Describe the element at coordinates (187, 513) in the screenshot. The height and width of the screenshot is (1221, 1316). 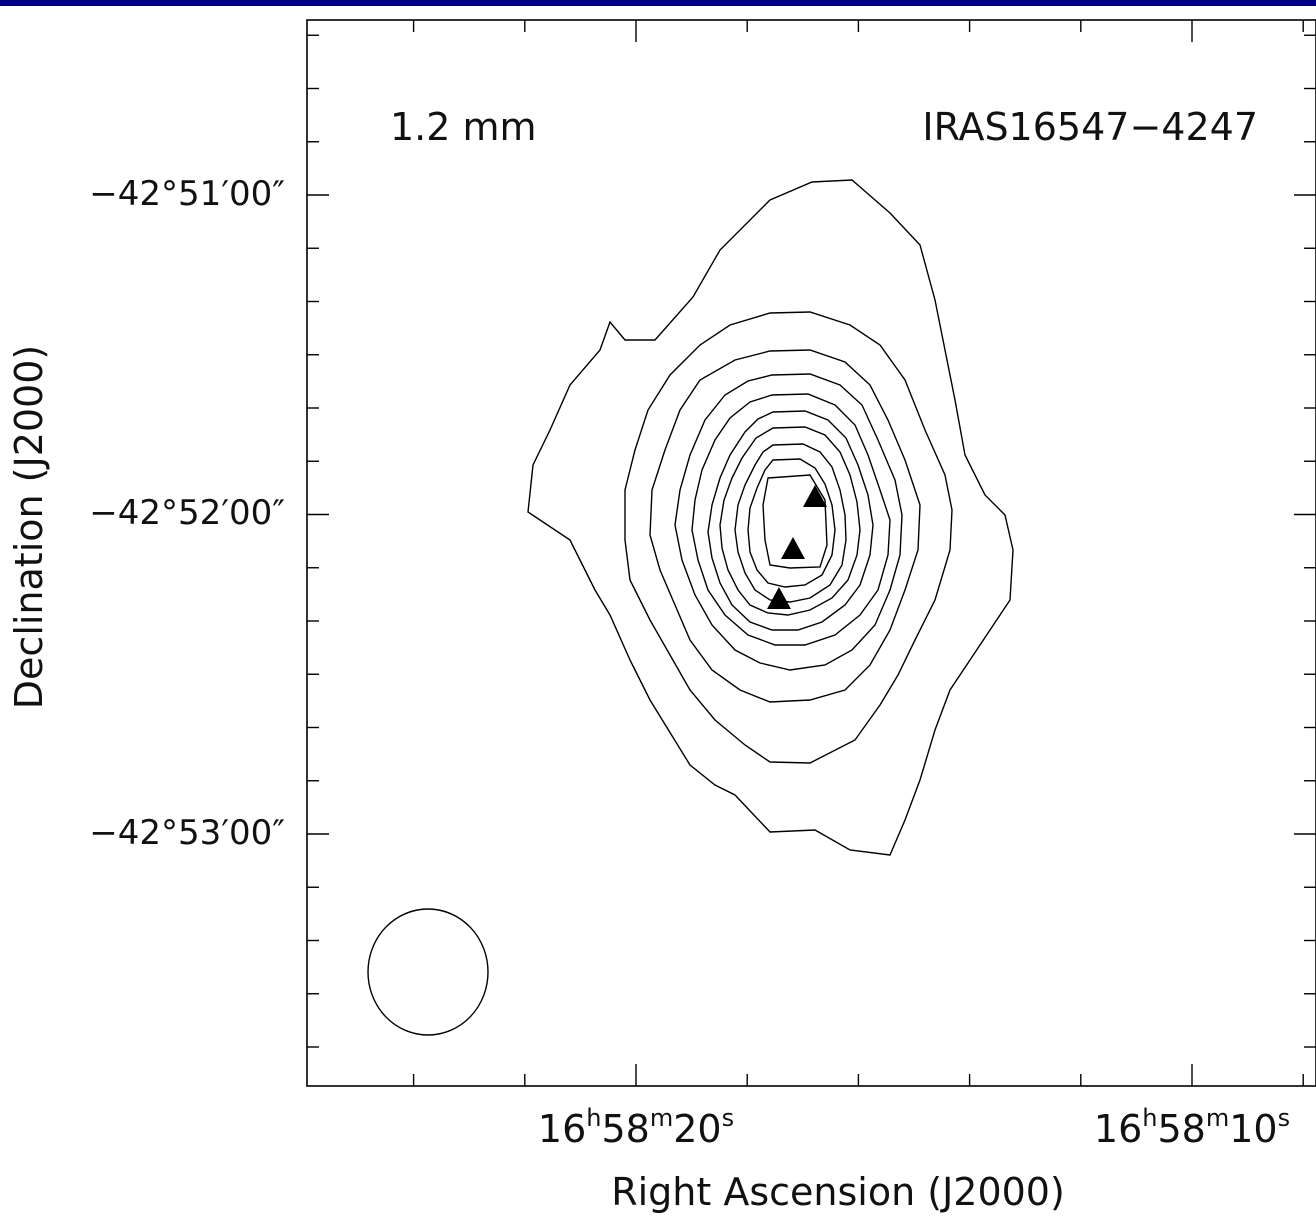
I see `y-tick-label: −42°52′00″` at that location.